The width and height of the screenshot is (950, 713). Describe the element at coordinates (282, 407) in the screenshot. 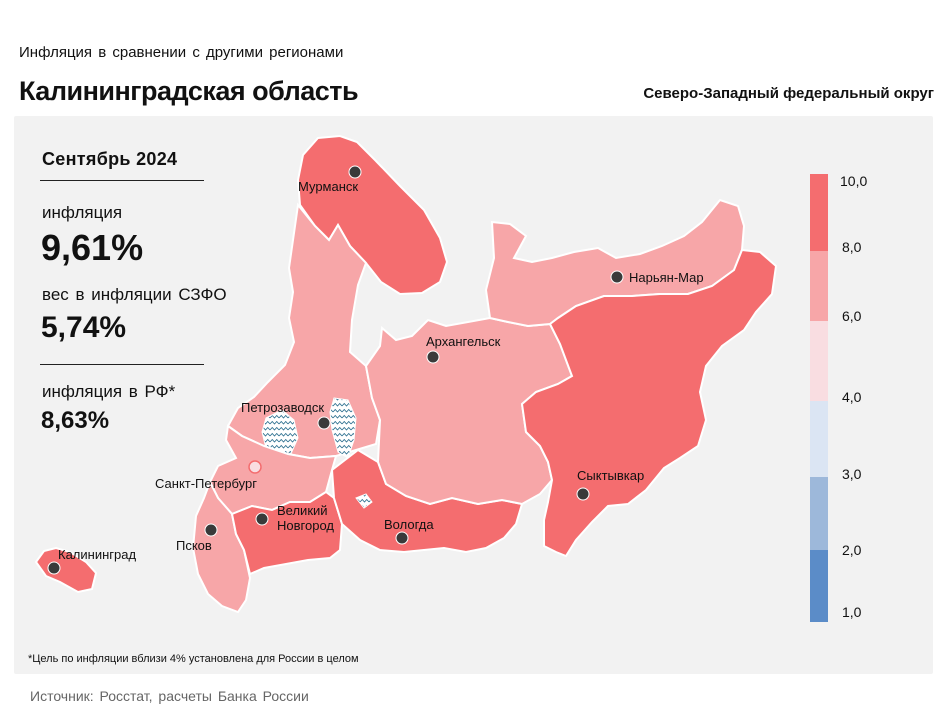

I see `city-label-petrozavodsk: Петрозаводск` at that location.